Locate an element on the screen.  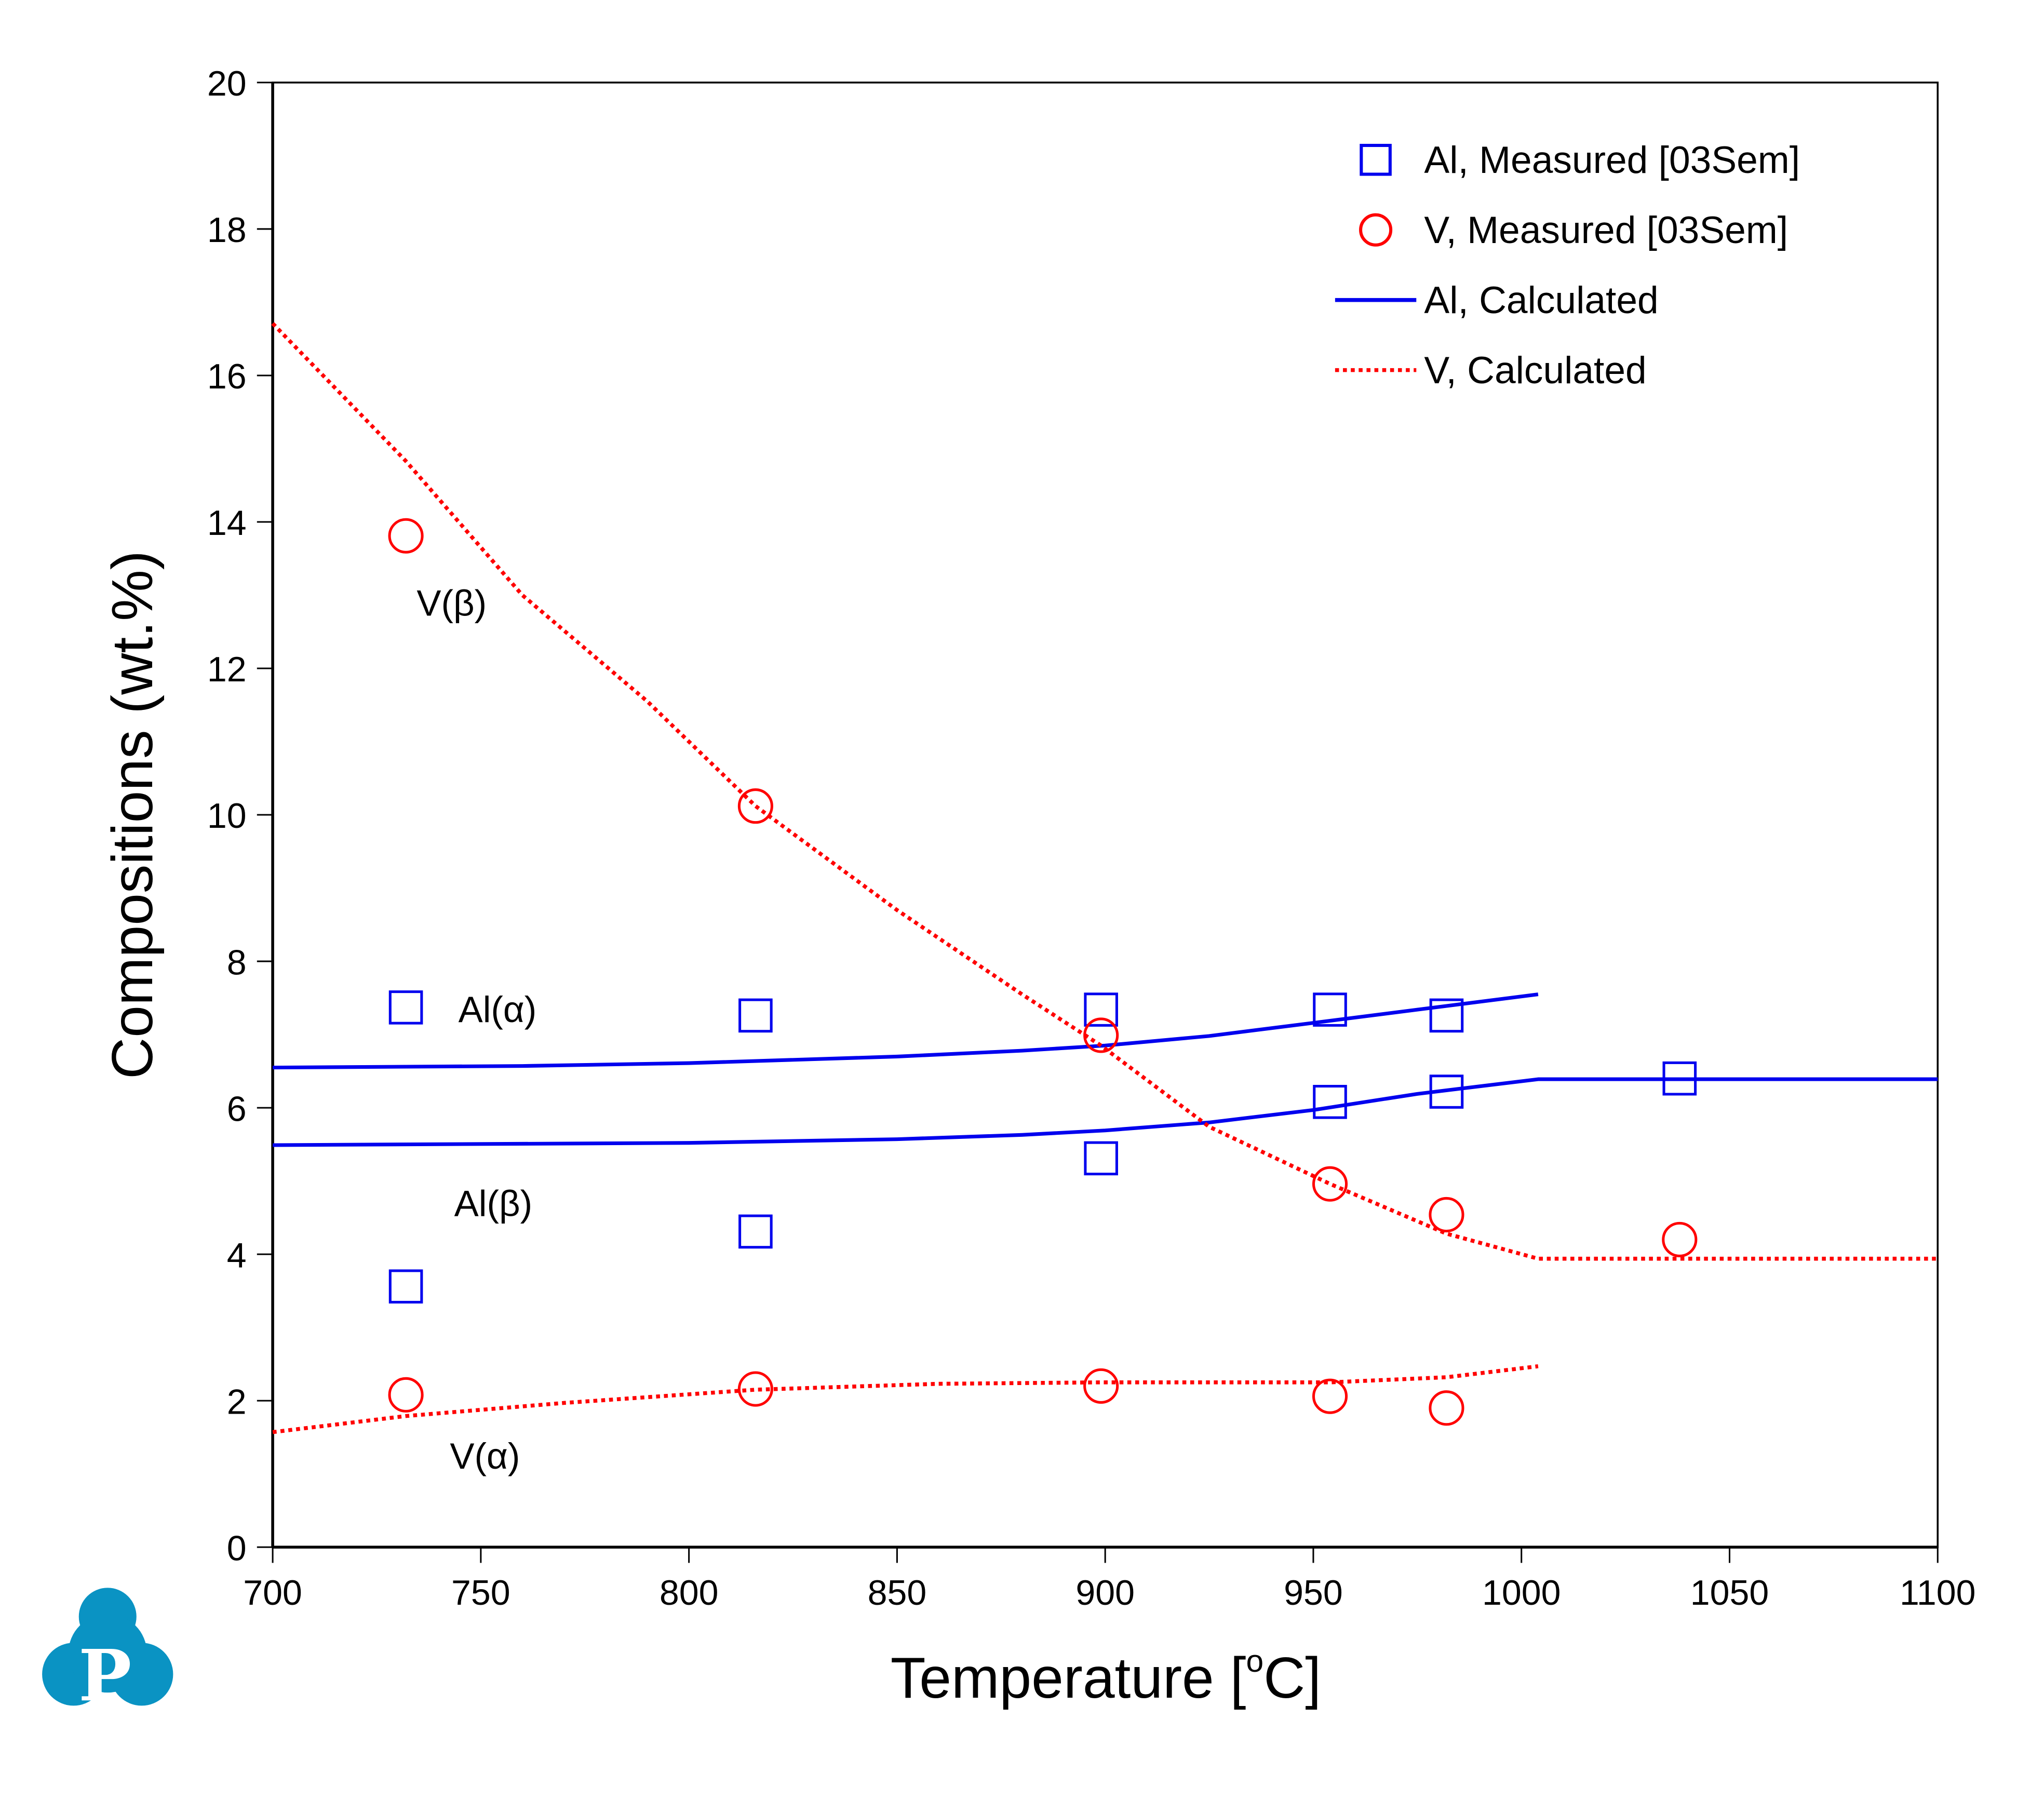
x-axis-title-degree: o is located at coordinates (1254, 1660).